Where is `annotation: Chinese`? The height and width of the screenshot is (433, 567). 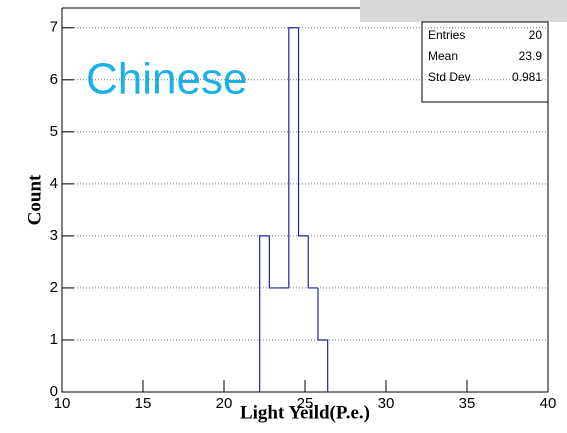
annotation: Chinese is located at coordinates (166, 79).